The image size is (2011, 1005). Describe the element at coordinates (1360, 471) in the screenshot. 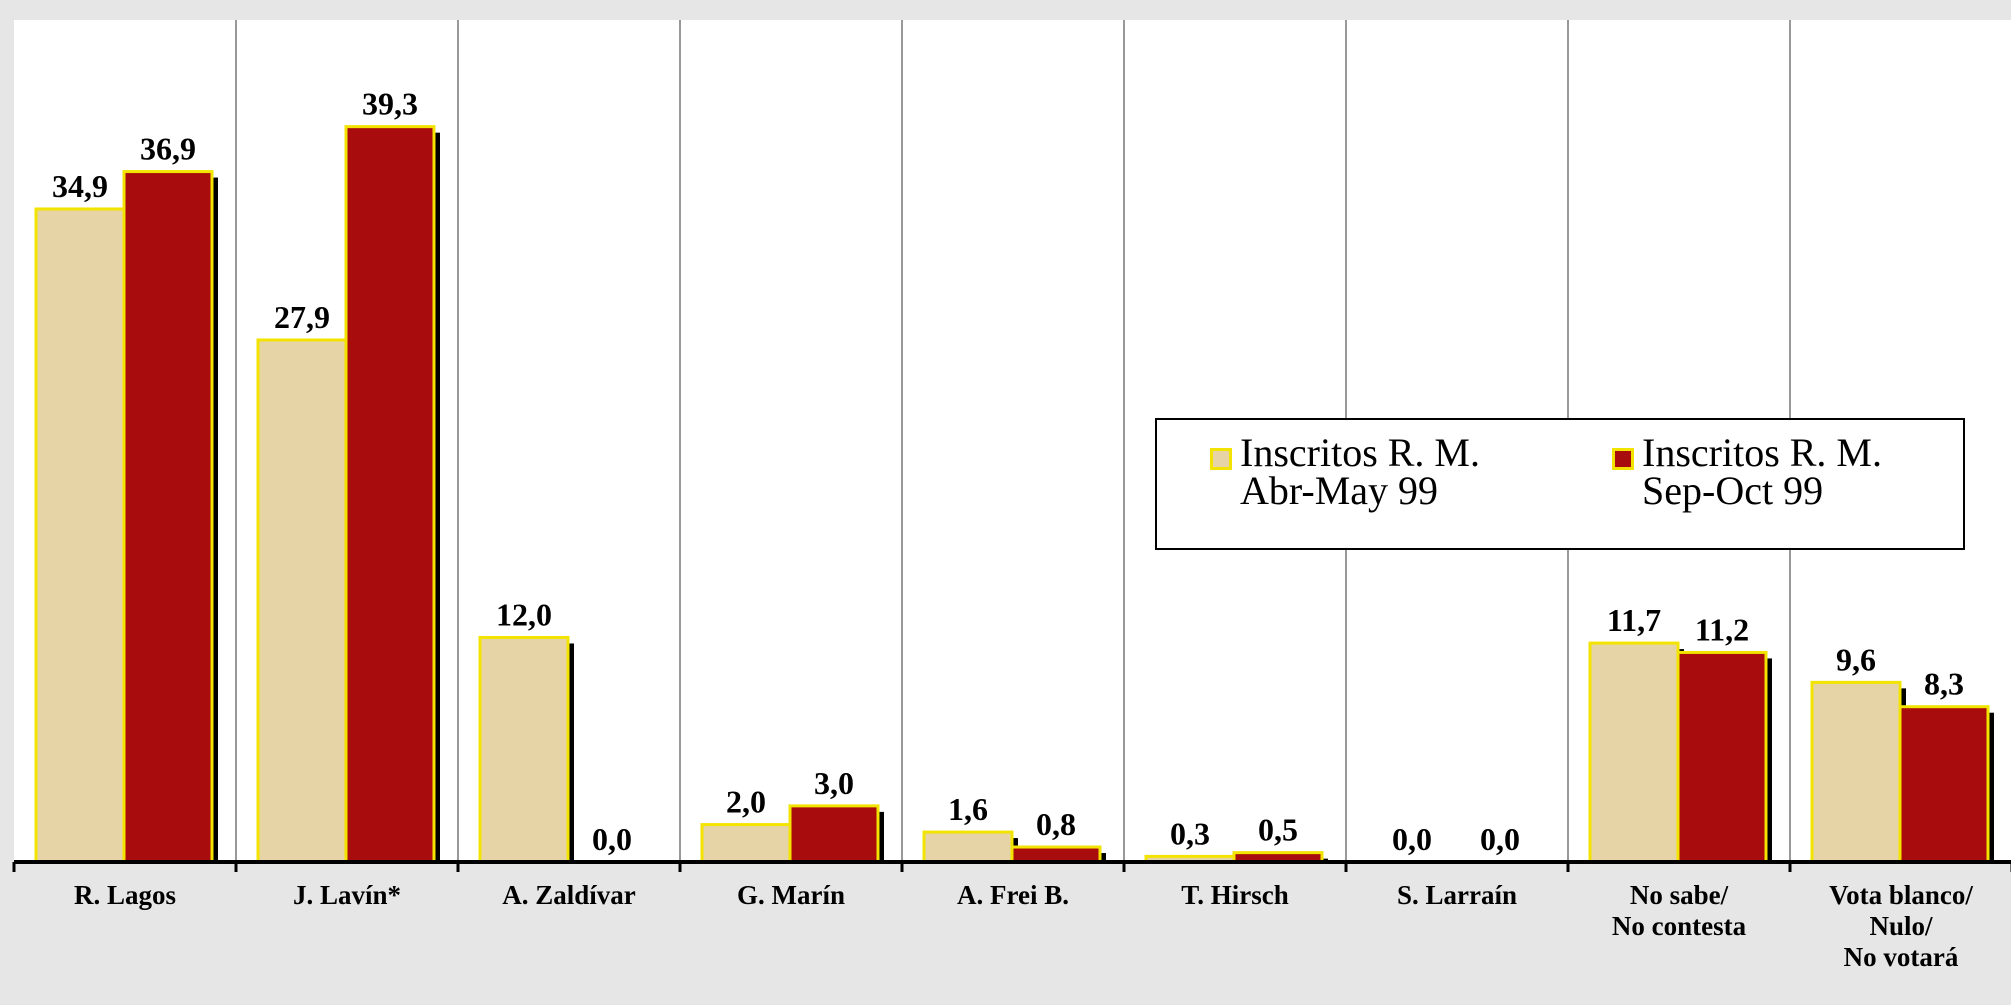

I see `legend-label: Inscritos R. M. Abr-May 99` at that location.